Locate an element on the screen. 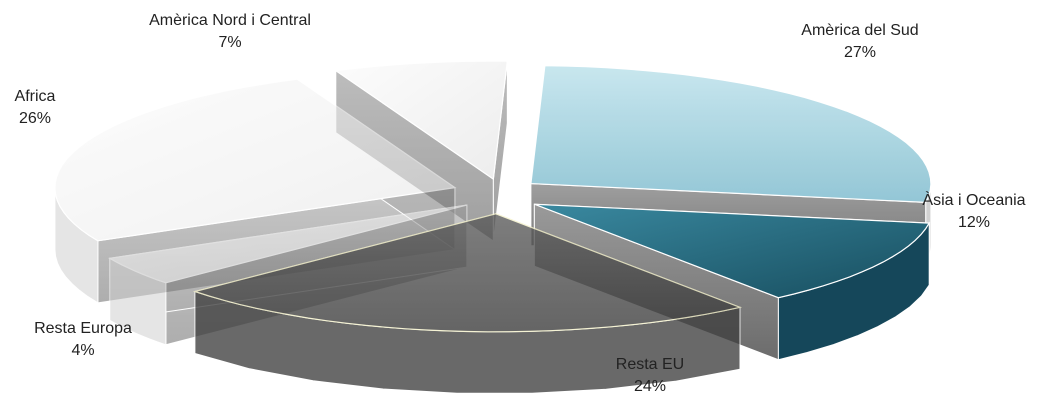  label-resta-eu: Resta EU 24% is located at coordinates (650, 376).